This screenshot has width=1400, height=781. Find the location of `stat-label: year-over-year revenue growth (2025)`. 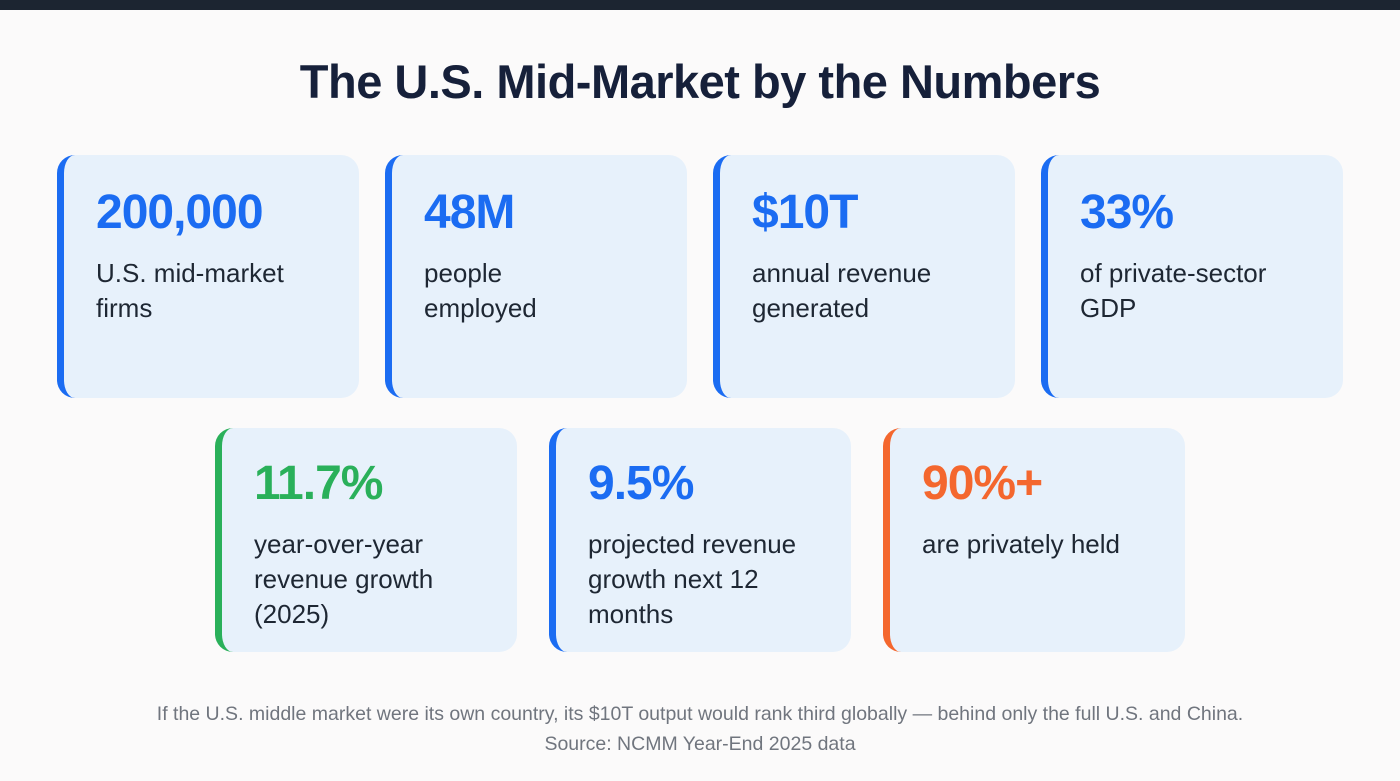

stat-label: year-over-year revenue growth (2025) is located at coordinates (344, 579).